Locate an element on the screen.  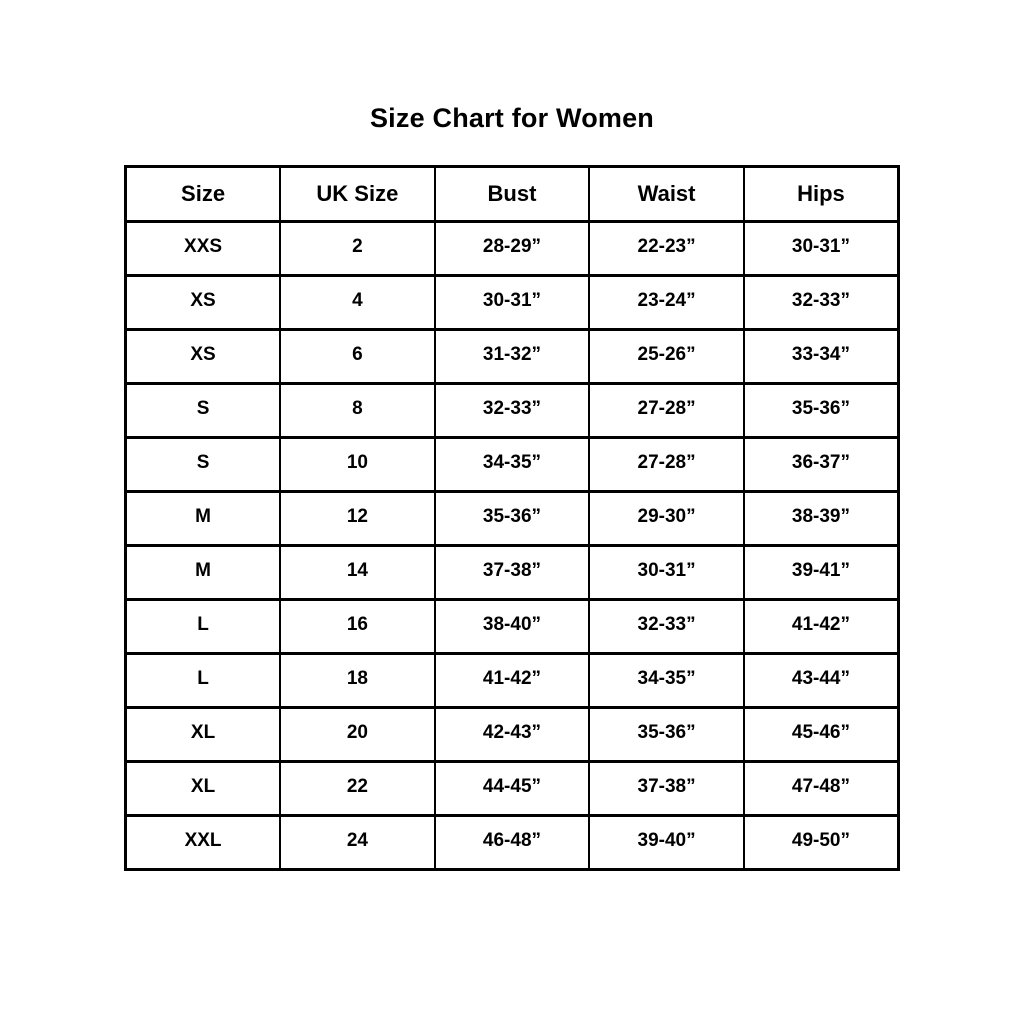
table-row: XS 4 30-31” 23-24” 32-33” is located at coordinates (512, 302).